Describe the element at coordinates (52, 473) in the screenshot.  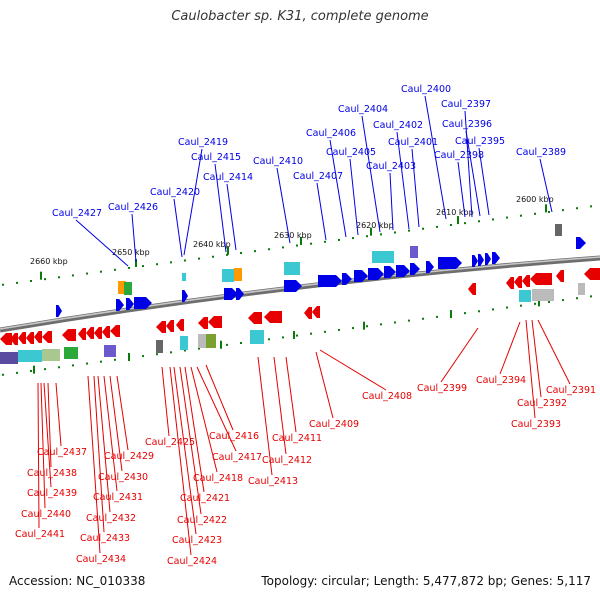
I see `gene-label: Caul_2438` at that location.